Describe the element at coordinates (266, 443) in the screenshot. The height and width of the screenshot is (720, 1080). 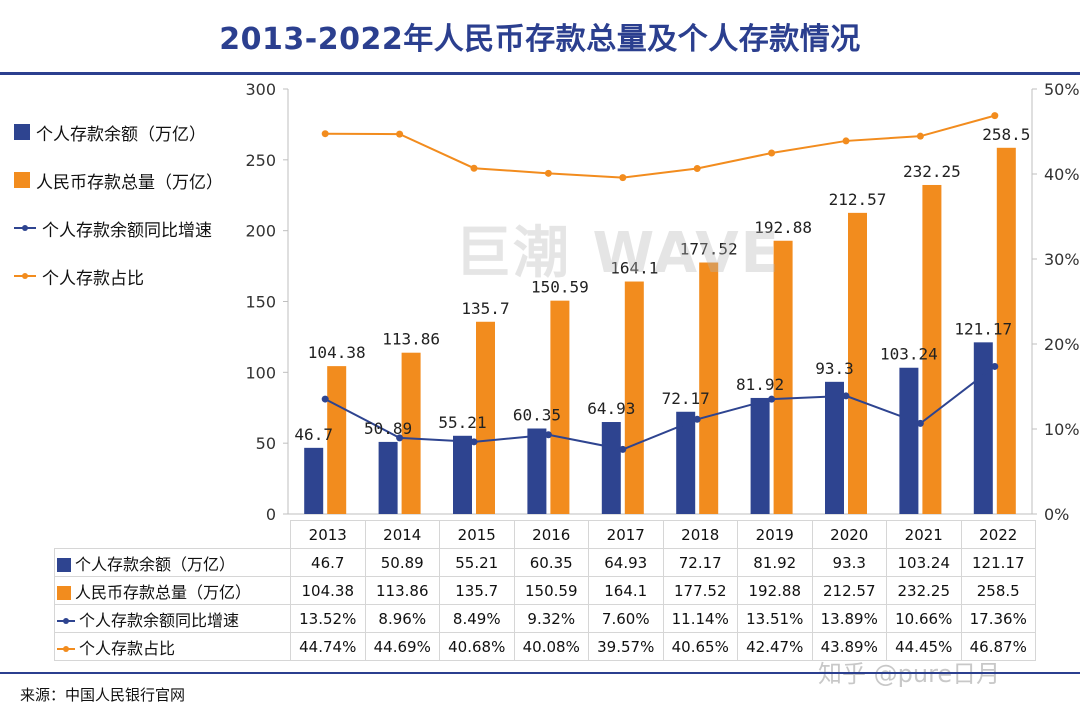
I see `y-left-tick-label: 50` at that location.